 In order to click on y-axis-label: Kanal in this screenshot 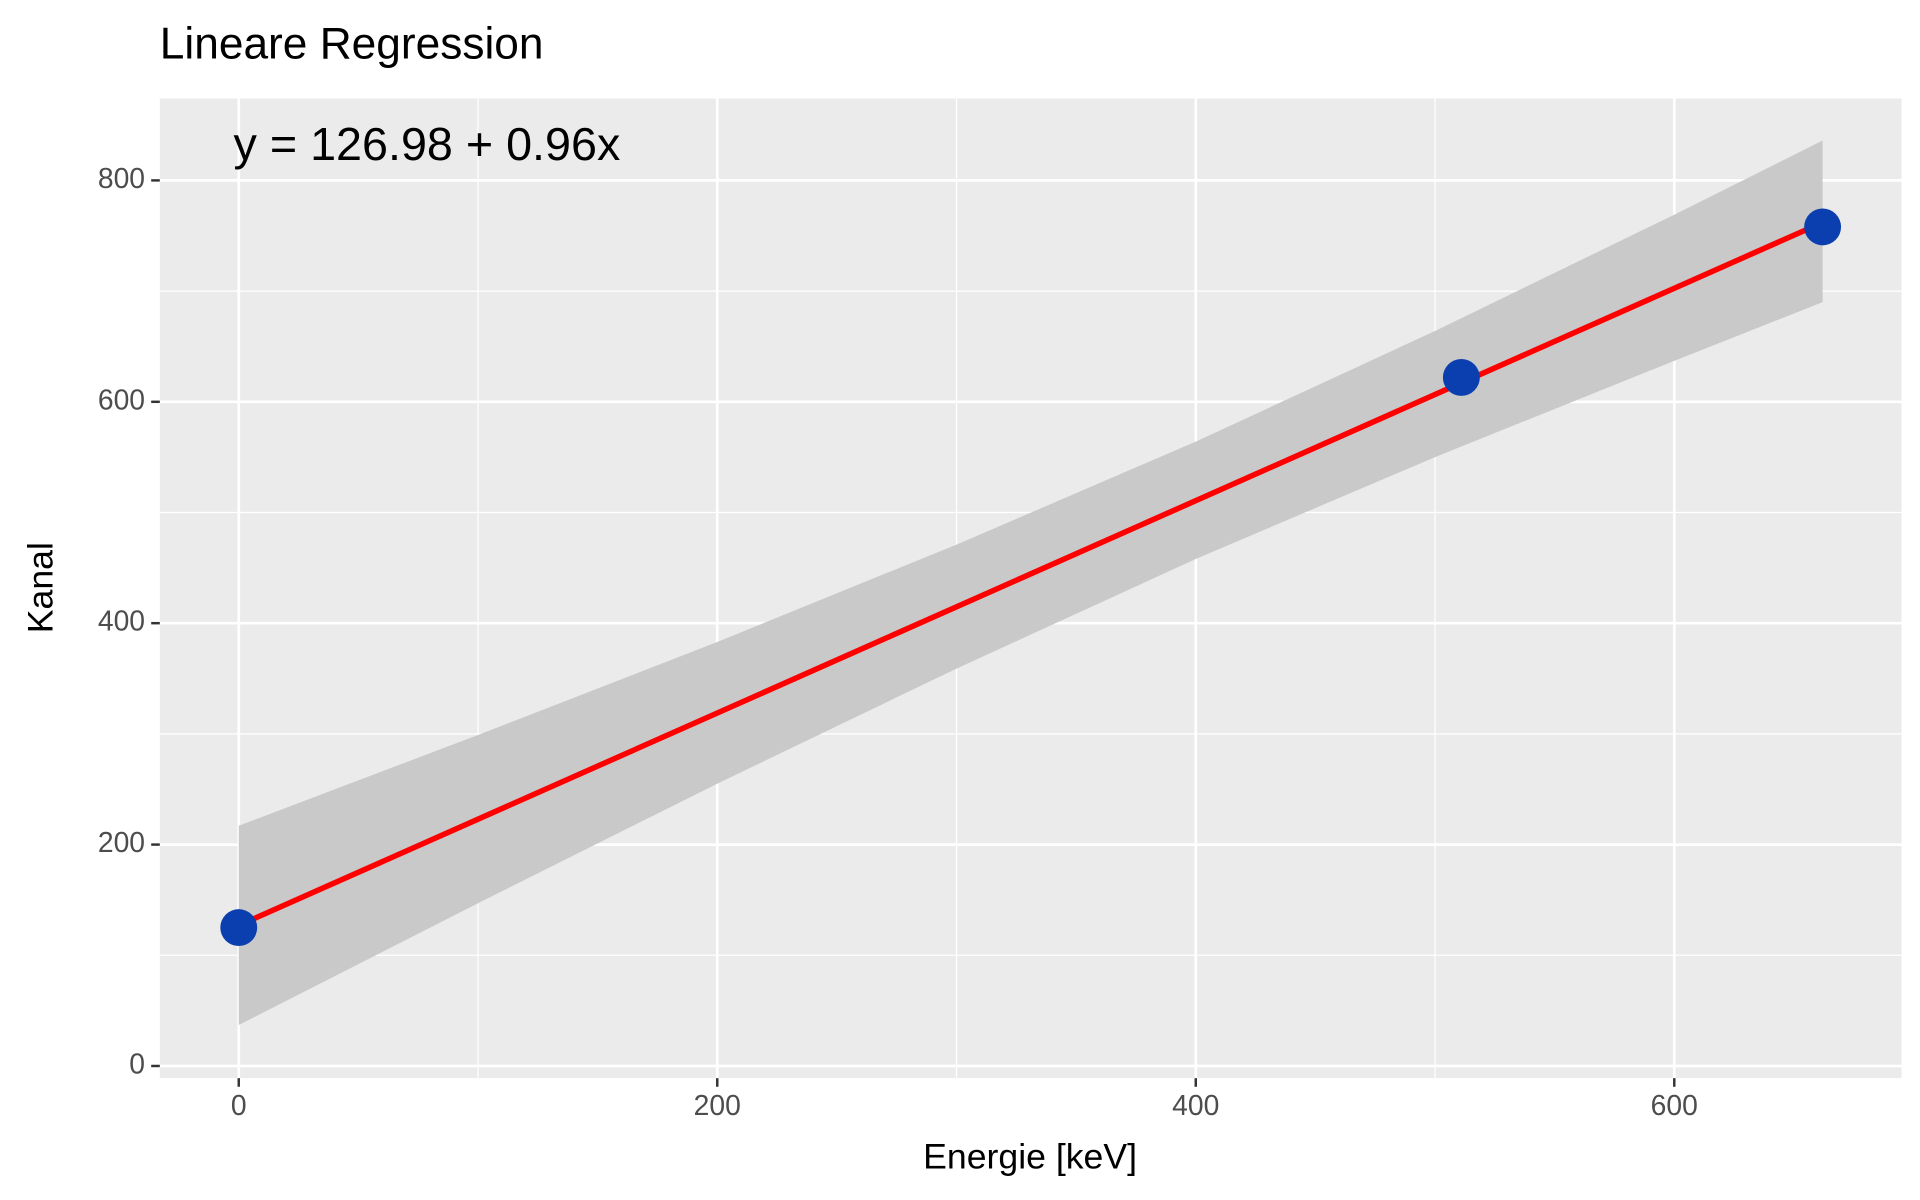, I will do `click(40, 587)`.